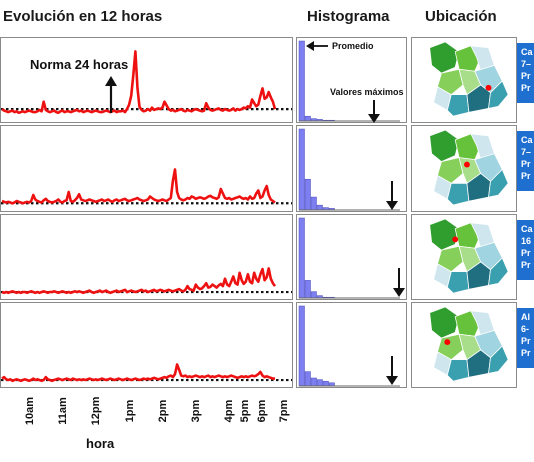 This screenshot has height=462, width=534. Describe the element at coordinates (63, 411) in the screenshot. I see `x-tick-label: 11am` at that location.